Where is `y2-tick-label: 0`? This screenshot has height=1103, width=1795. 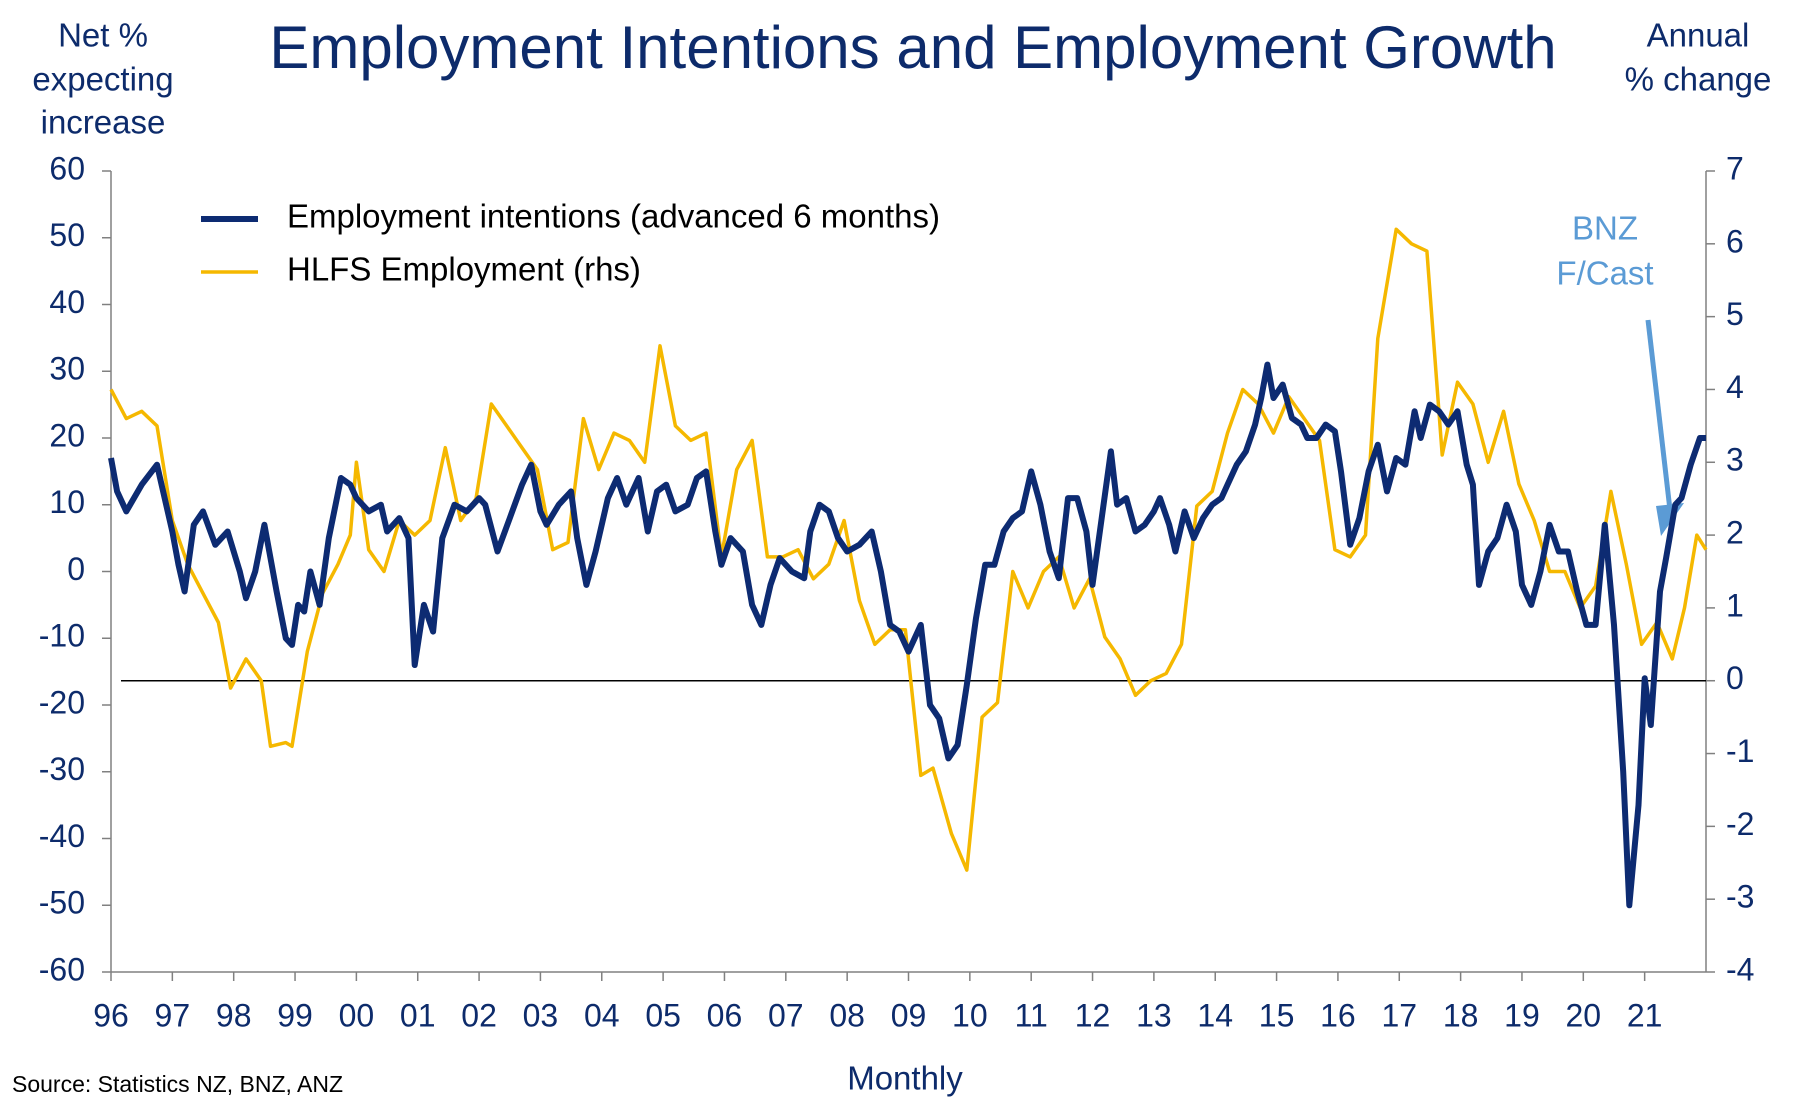
y2-tick-label: 0 is located at coordinates (1735, 678).